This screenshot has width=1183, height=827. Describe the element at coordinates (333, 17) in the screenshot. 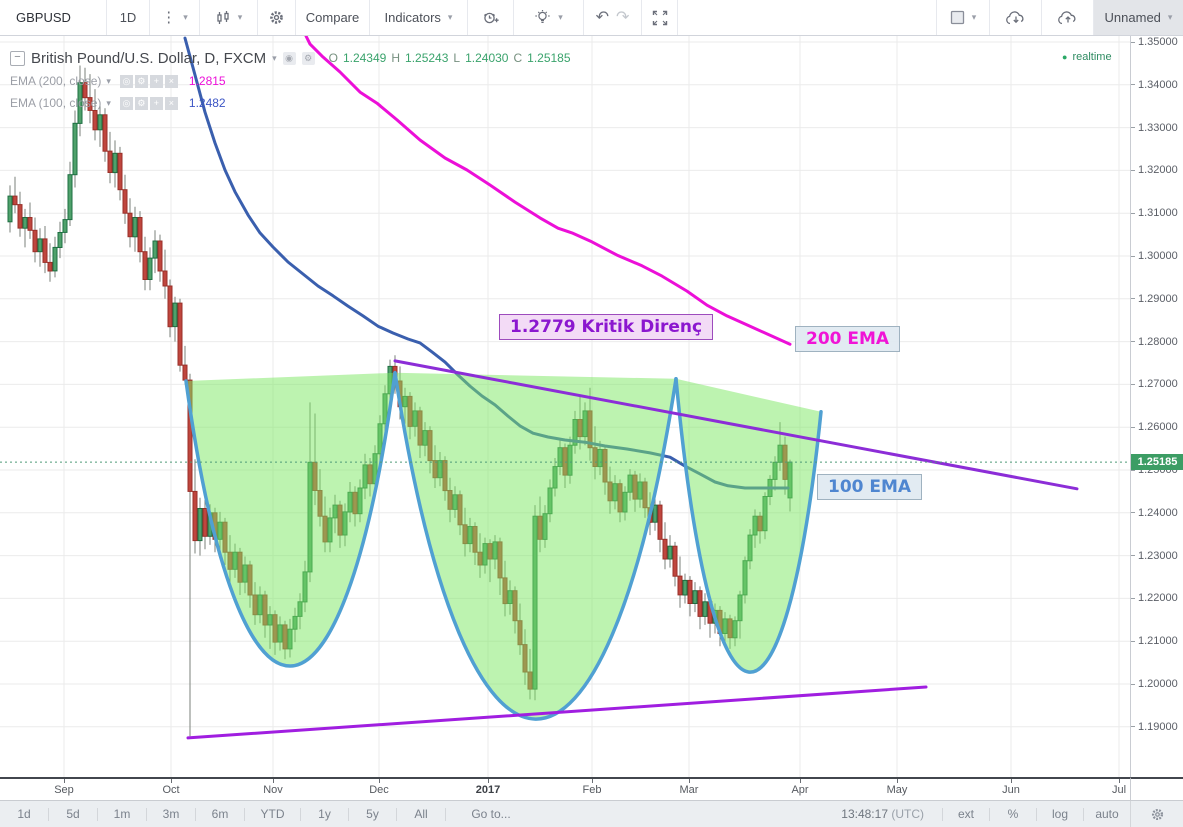

I see `compare-button: Compare` at that location.